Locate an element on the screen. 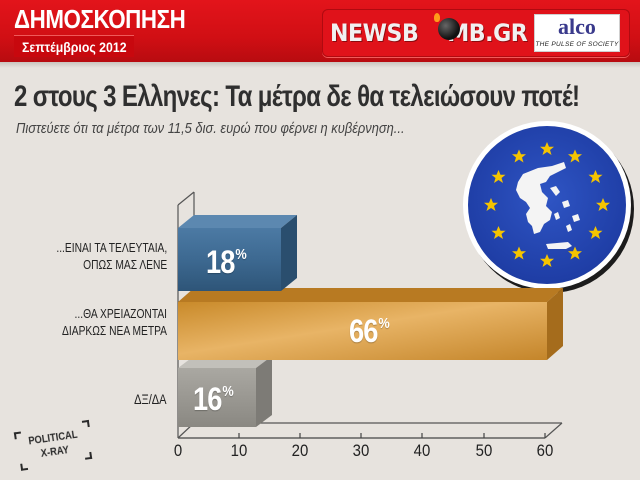 This screenshot has width=640, height=480. newsbomb-logo: NEWSB MB.GR is located at coordinates (429, 33).